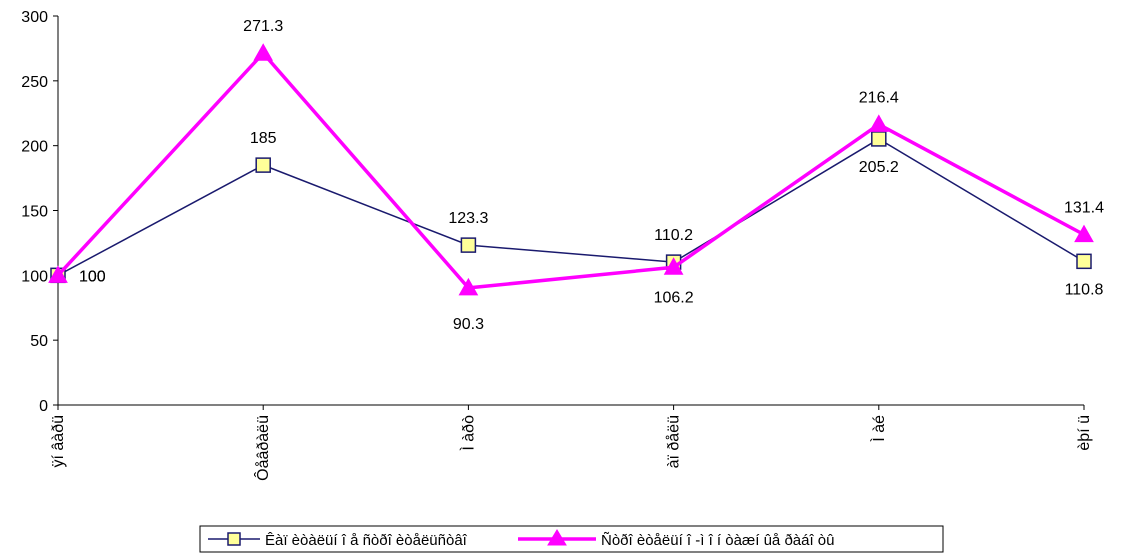 The image size is (1125, 557). What do you see at coordinates (34, 17) in the screenshot?
I see `y-tick-label: 300` at bounding box center [34, 17].